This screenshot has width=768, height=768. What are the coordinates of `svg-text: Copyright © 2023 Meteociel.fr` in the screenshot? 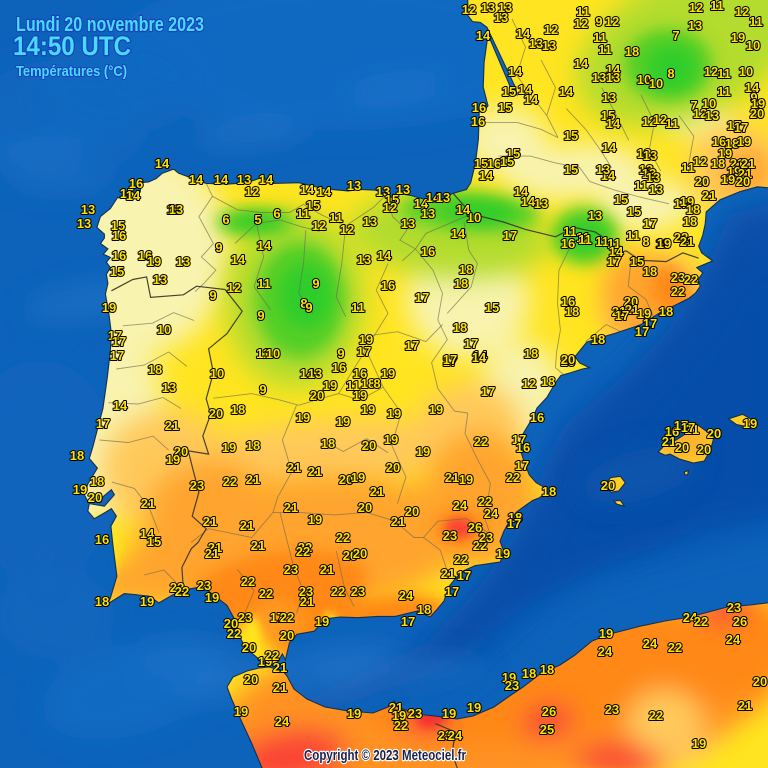 It's located at (385, 756).